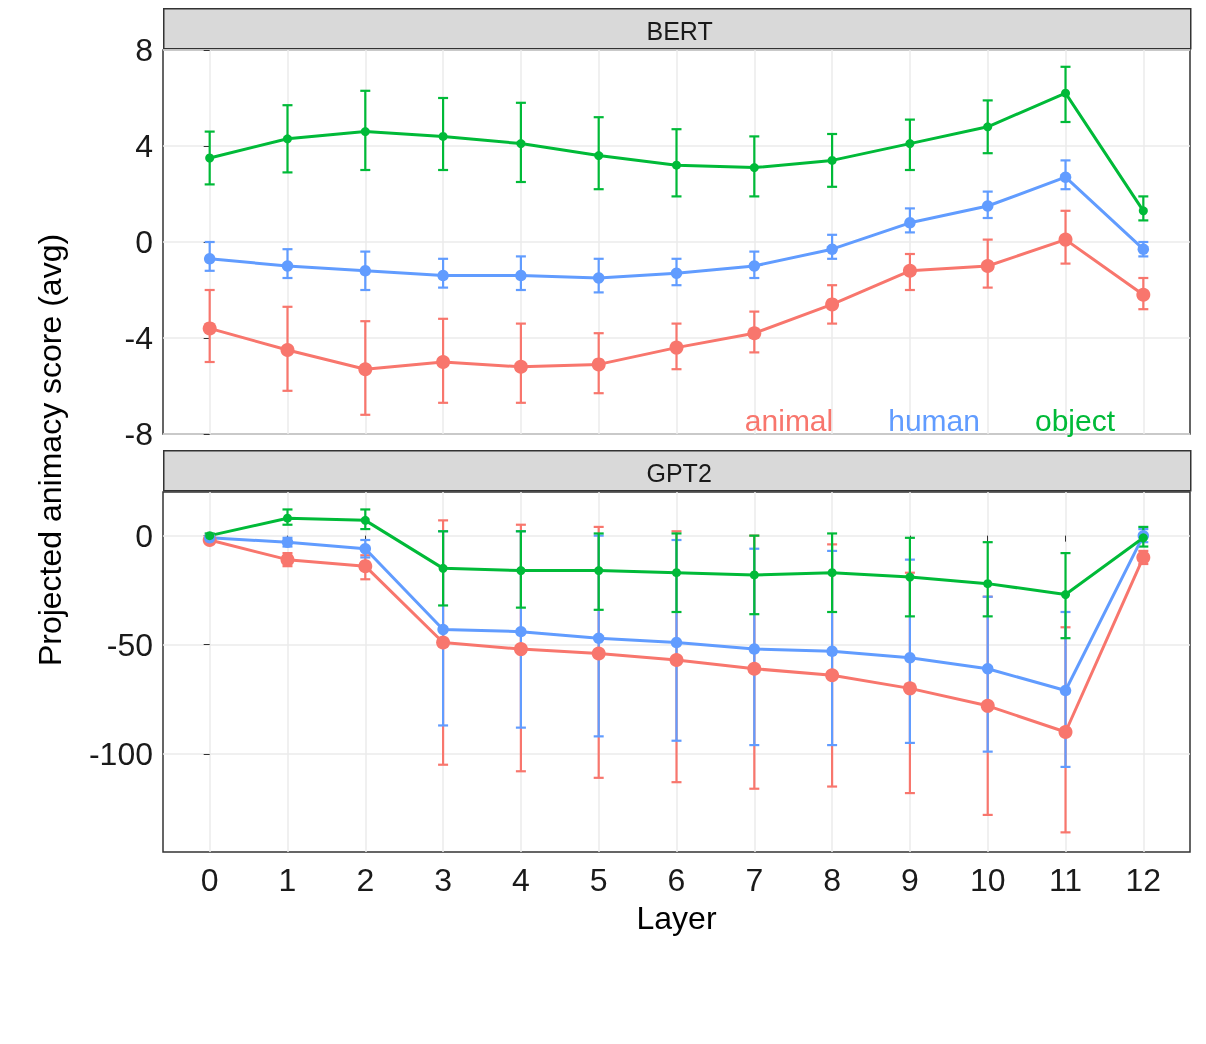 The width and height of the screenshot is (1206, 1044). I want to click on x-tick-label: 1, so click(287, 880).